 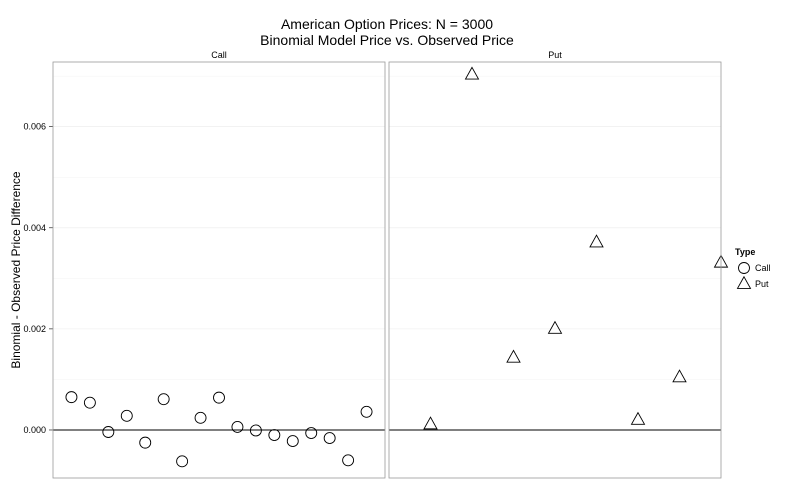 What do you see at coordinates (34, 228) in the screenshot?
I see `y-tick-label: 0.004` at bounding box center [34, 228].